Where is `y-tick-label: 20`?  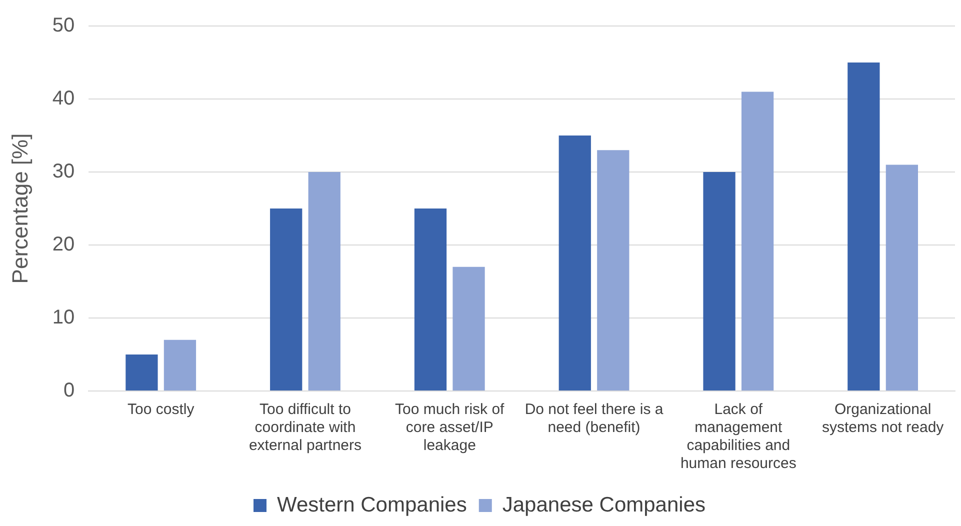
y-tick-label: 20 is located at coordinates (63, 245).